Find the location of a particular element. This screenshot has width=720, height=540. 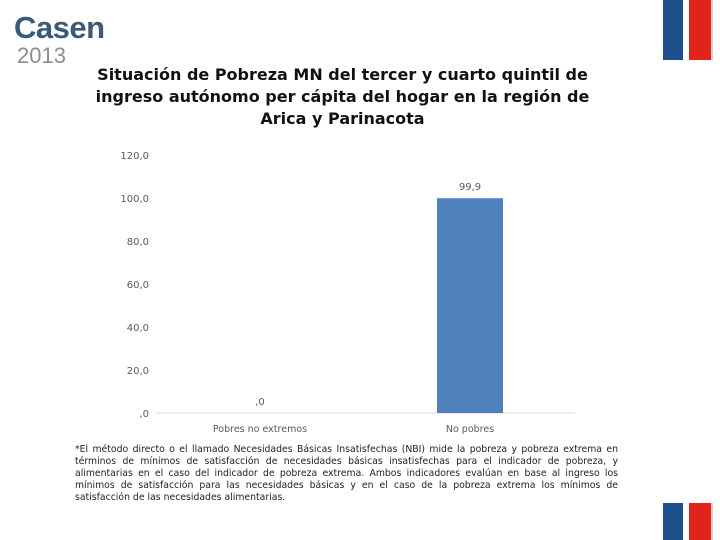

logo-name: Casen is located at coordinates (59, 27).